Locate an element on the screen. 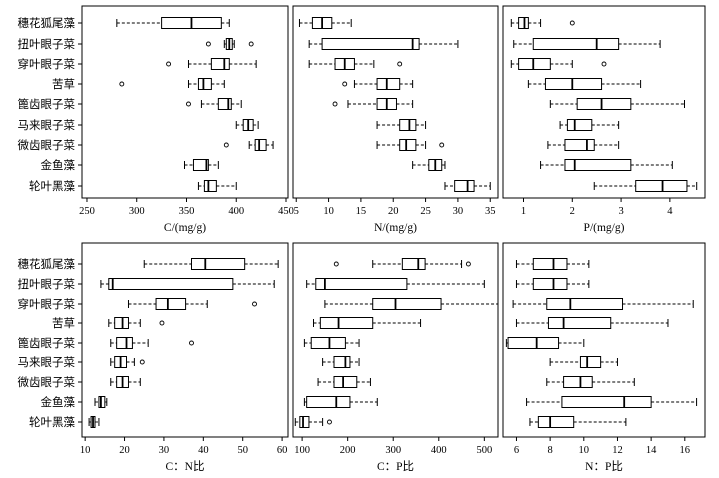 The height and width of the screenshot is (478, 719). x-axis-title: N/(mg/g) is located at coordinates (395, 228).